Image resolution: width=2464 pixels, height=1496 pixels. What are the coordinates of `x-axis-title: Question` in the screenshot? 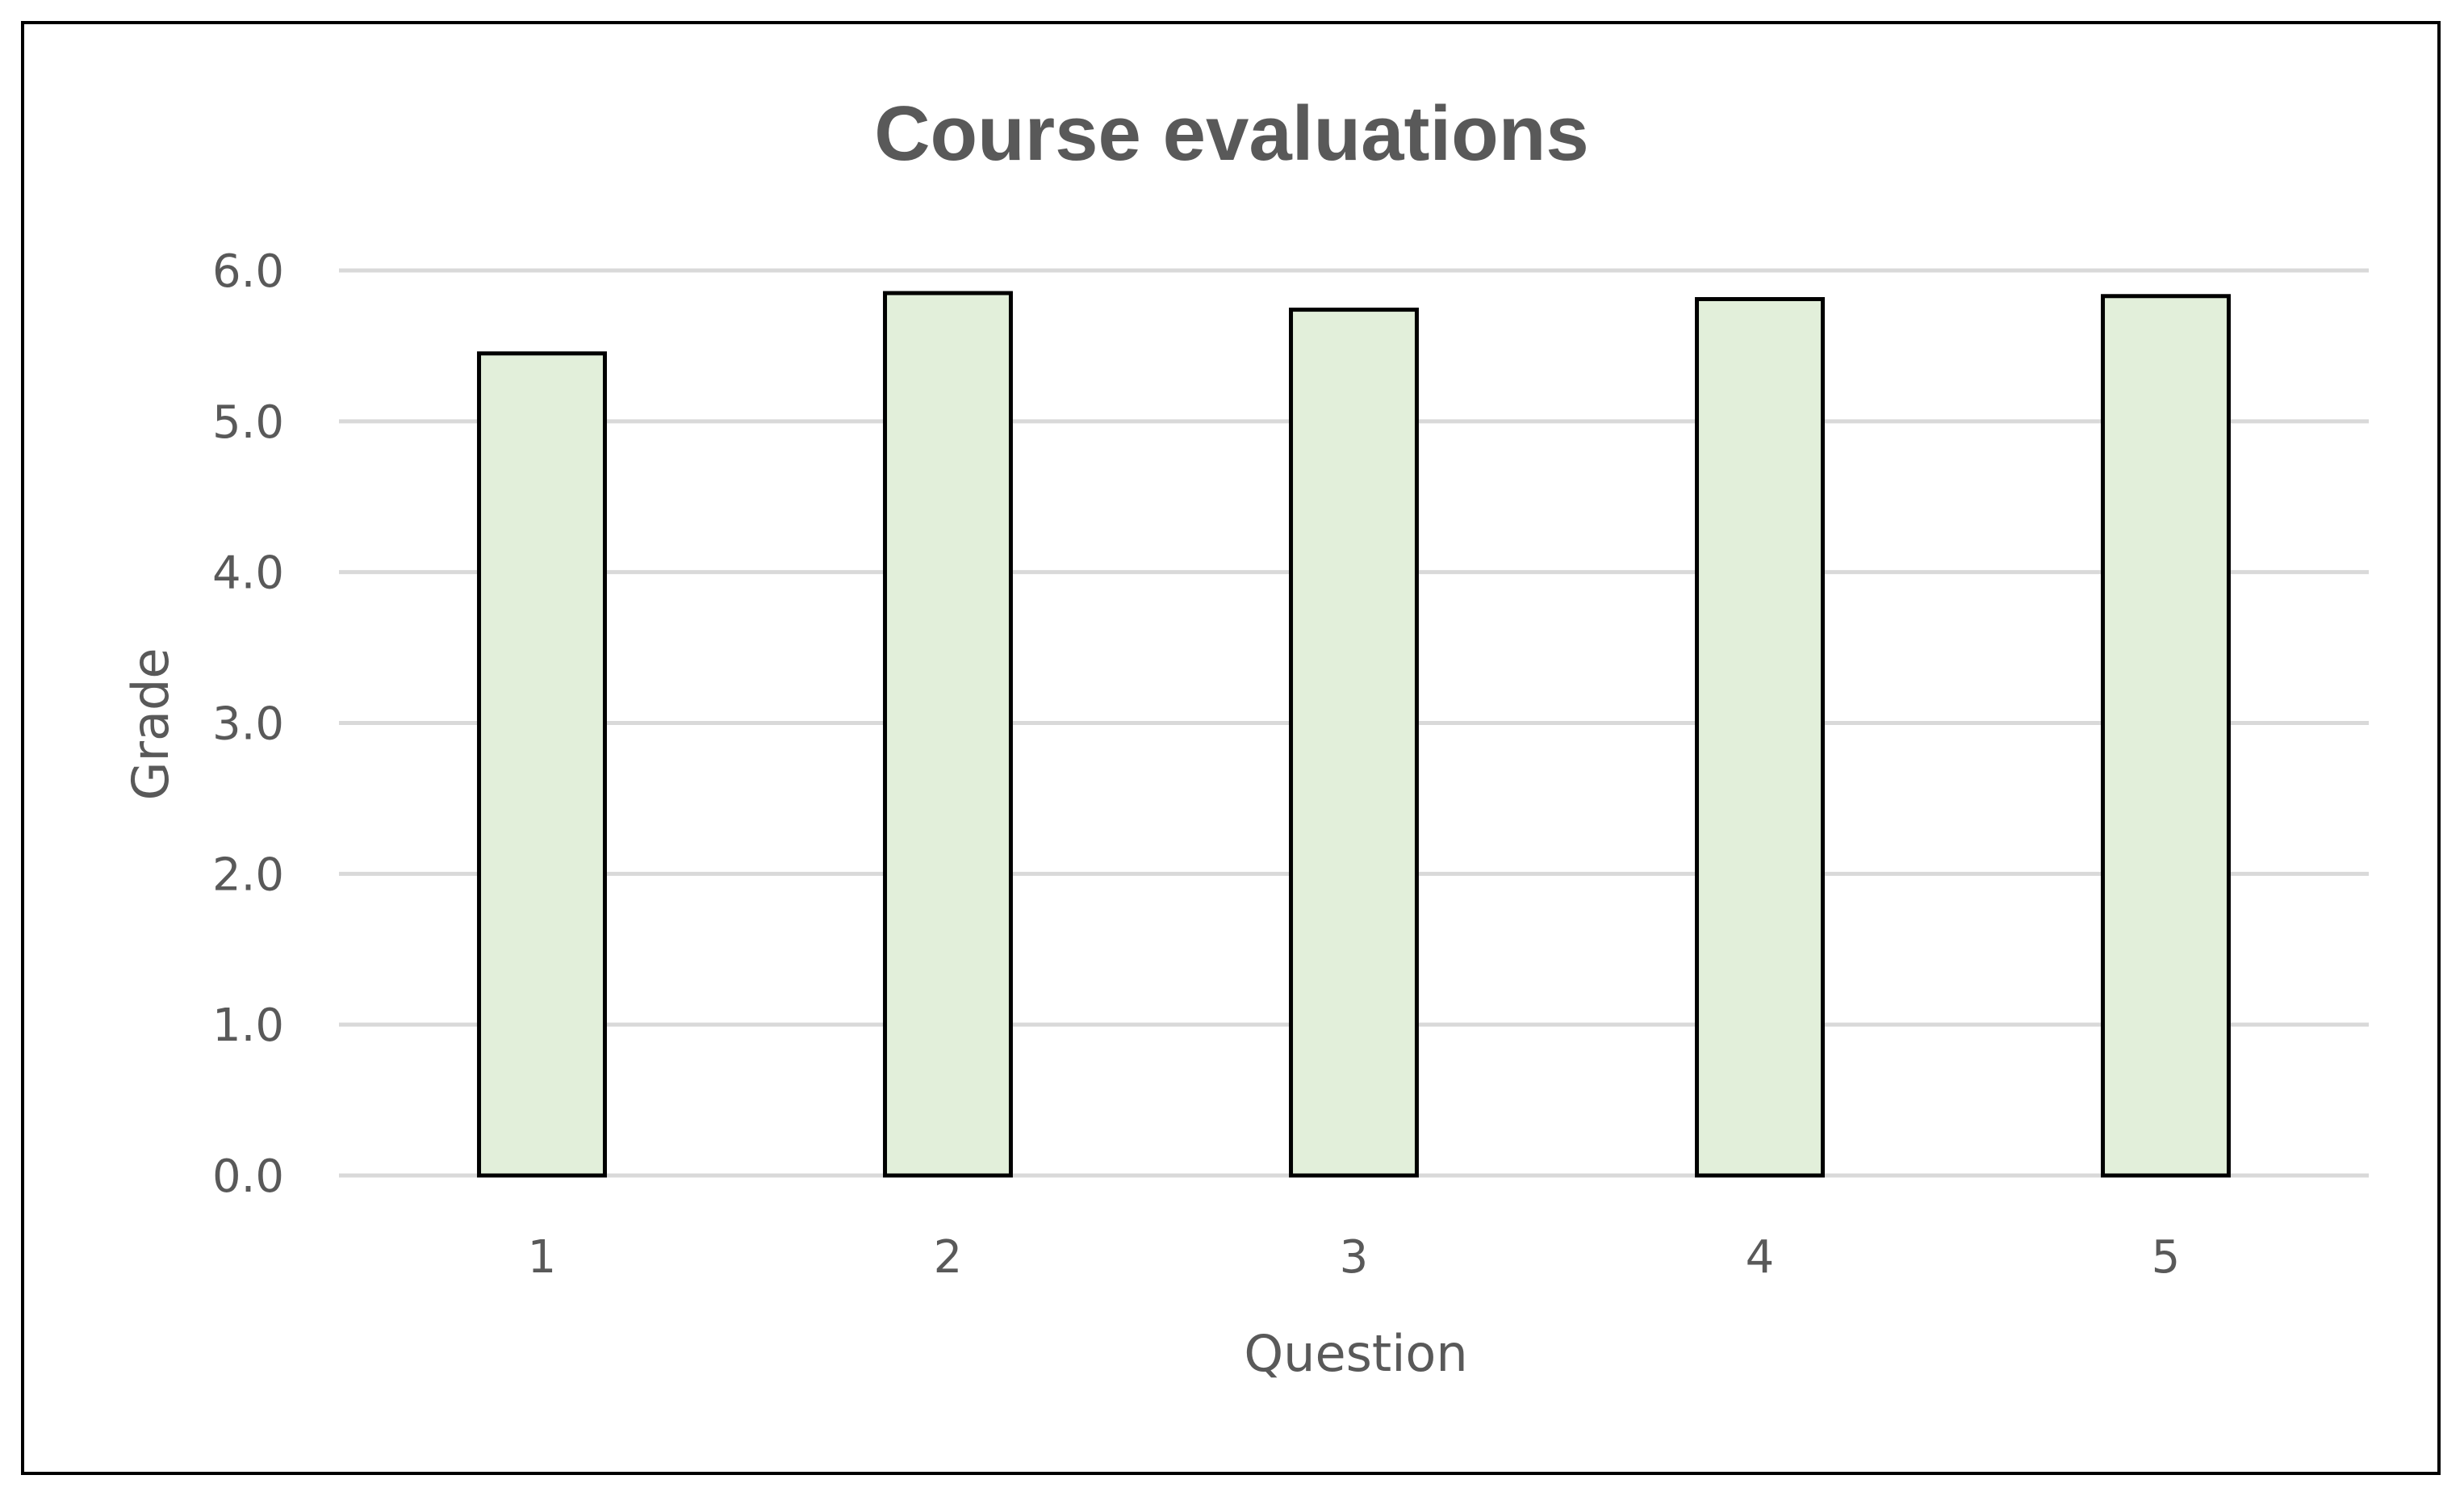 It's located at (1355, 1353).